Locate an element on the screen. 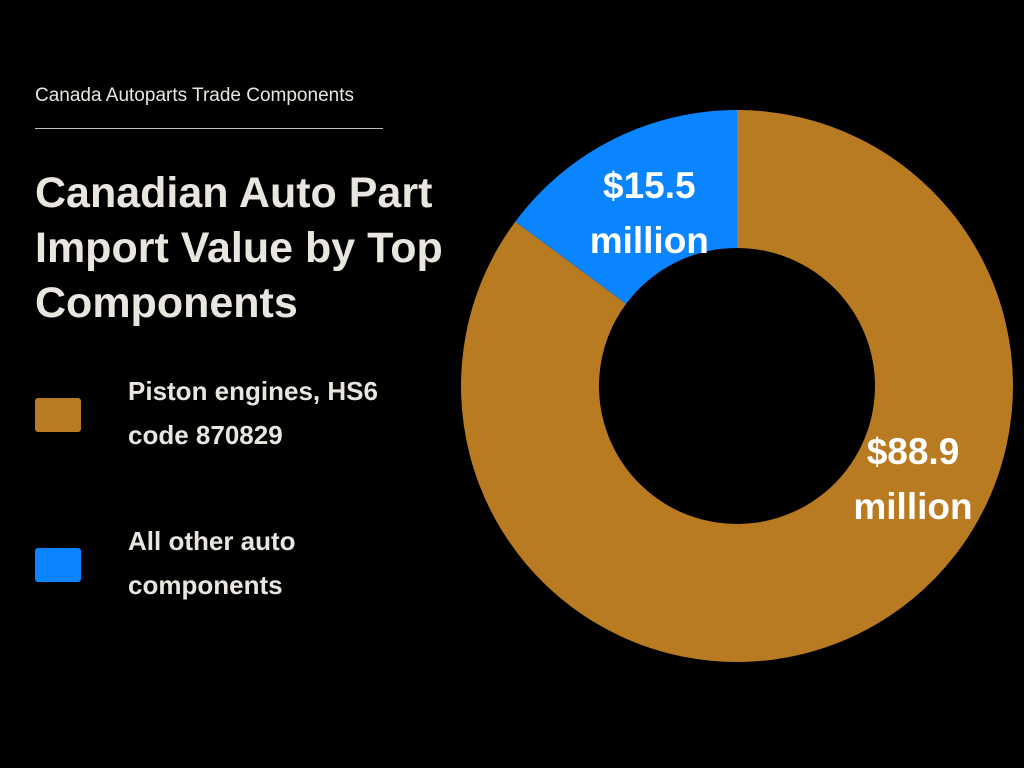 The height and width of the screenshot is (768, 1024). legend-label-piston-engines: Piston engines, HS6 code 870829 is located at coordinates (253, 413).